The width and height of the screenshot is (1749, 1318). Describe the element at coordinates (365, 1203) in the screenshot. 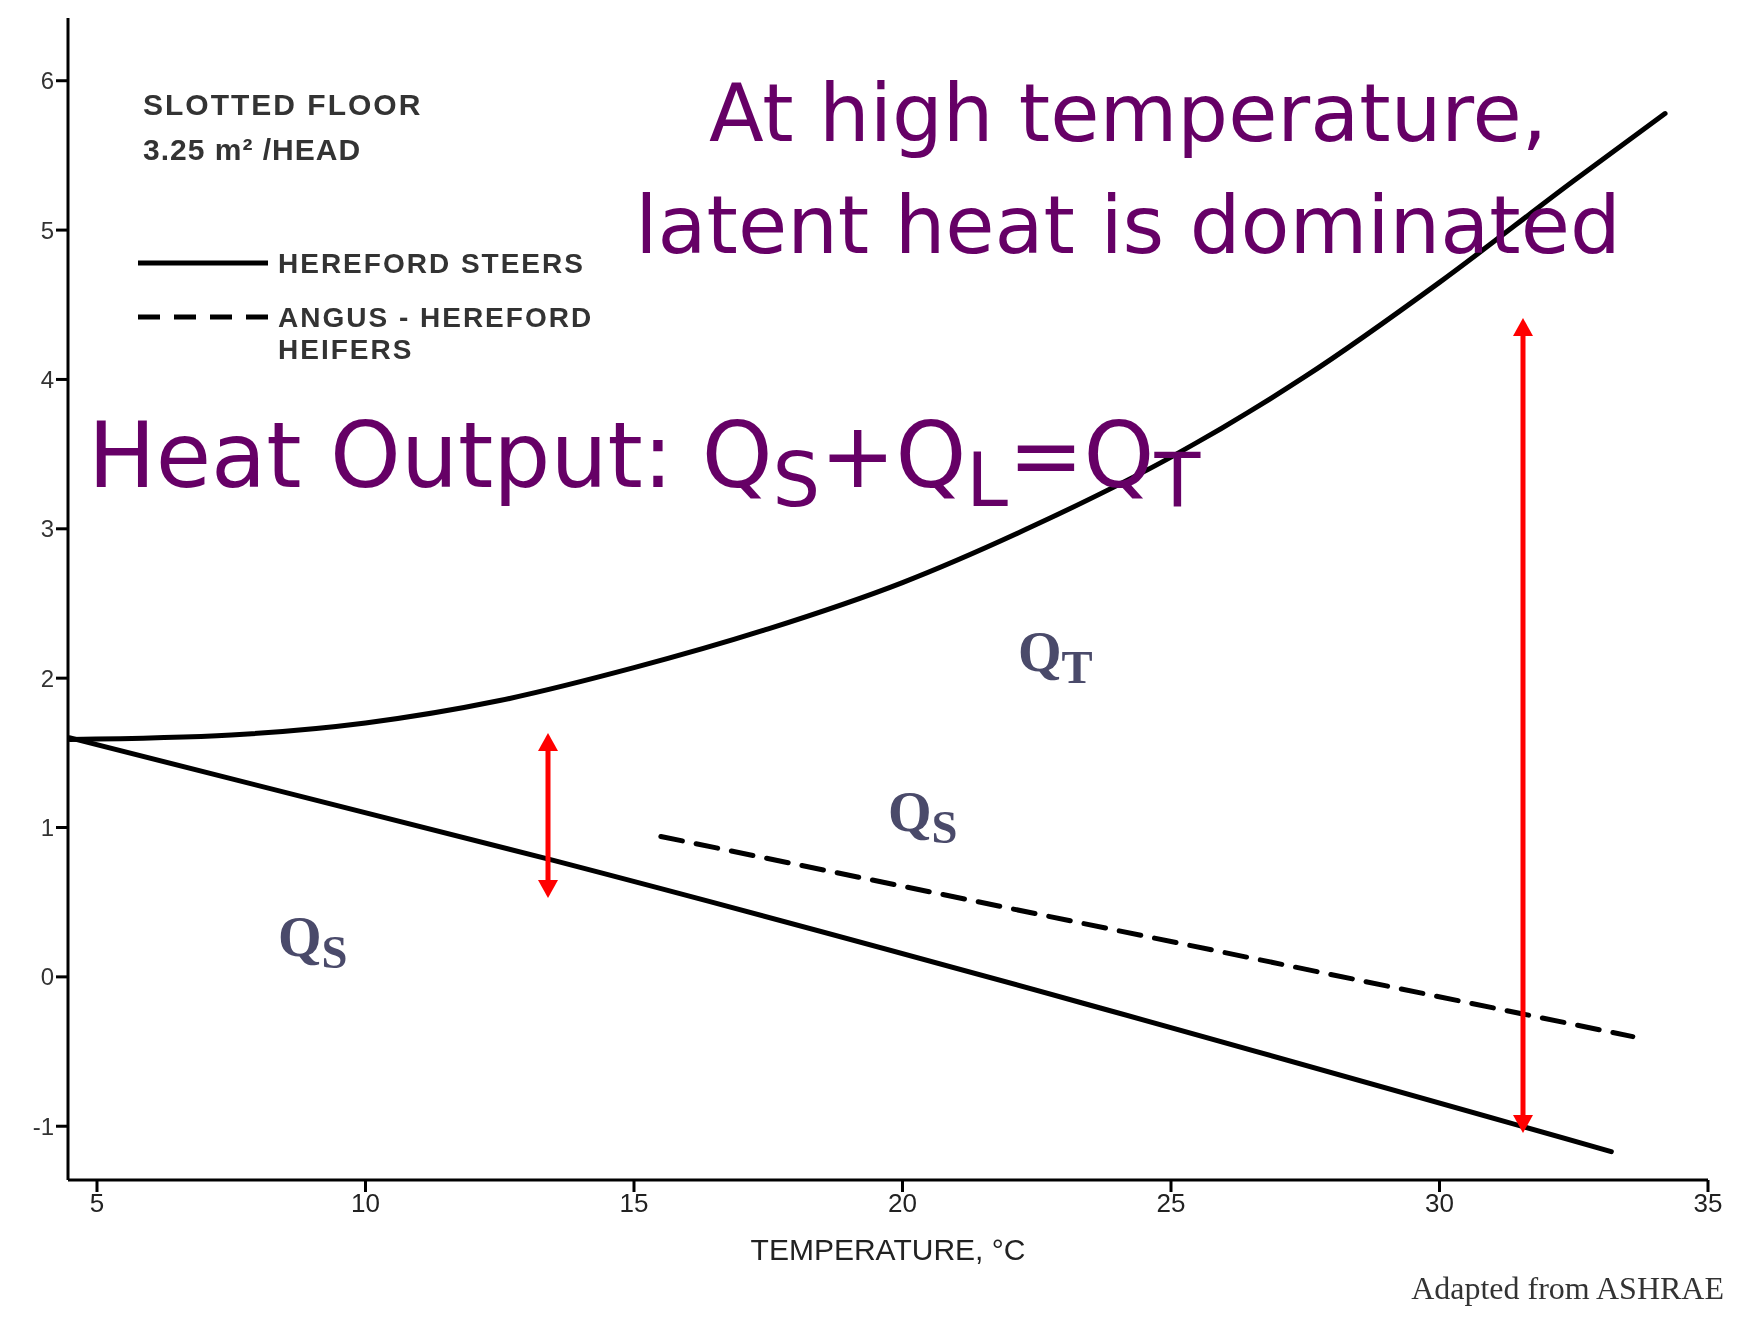

I see `x-tick-label: 10` at that location.